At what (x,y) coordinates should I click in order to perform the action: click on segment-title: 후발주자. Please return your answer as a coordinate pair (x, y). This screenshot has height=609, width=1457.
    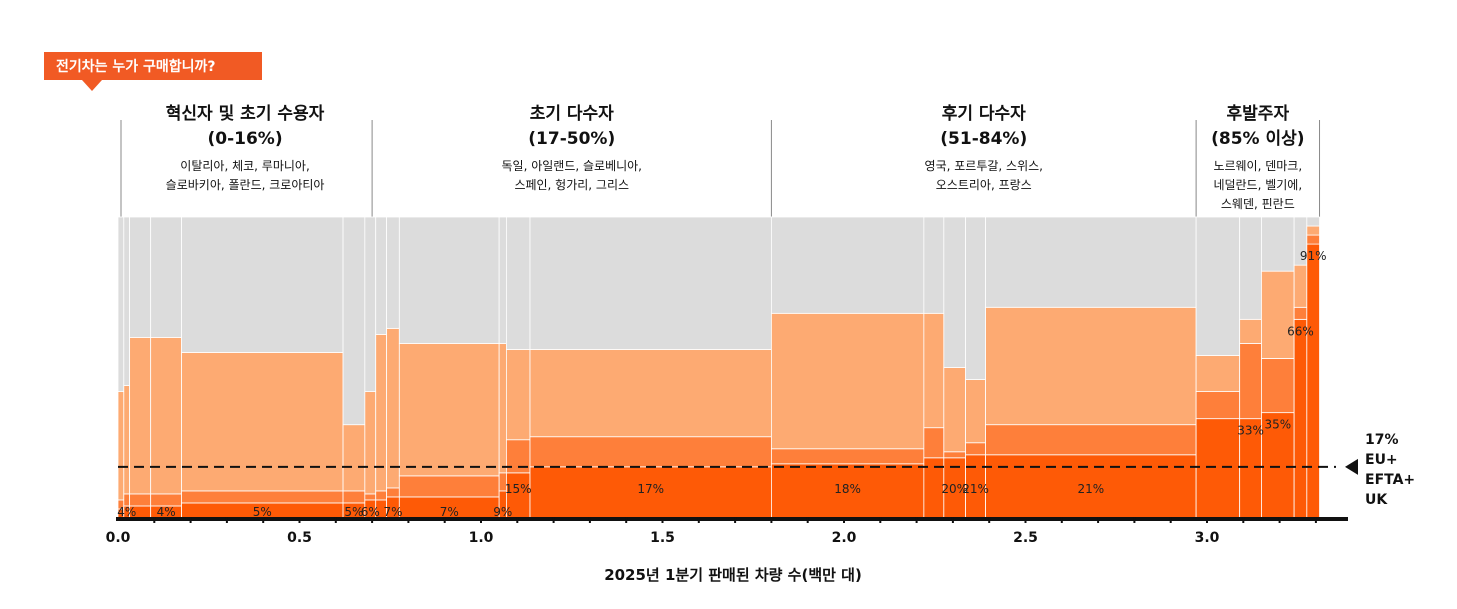
    Looking at the image, I should click on (1258, 113).